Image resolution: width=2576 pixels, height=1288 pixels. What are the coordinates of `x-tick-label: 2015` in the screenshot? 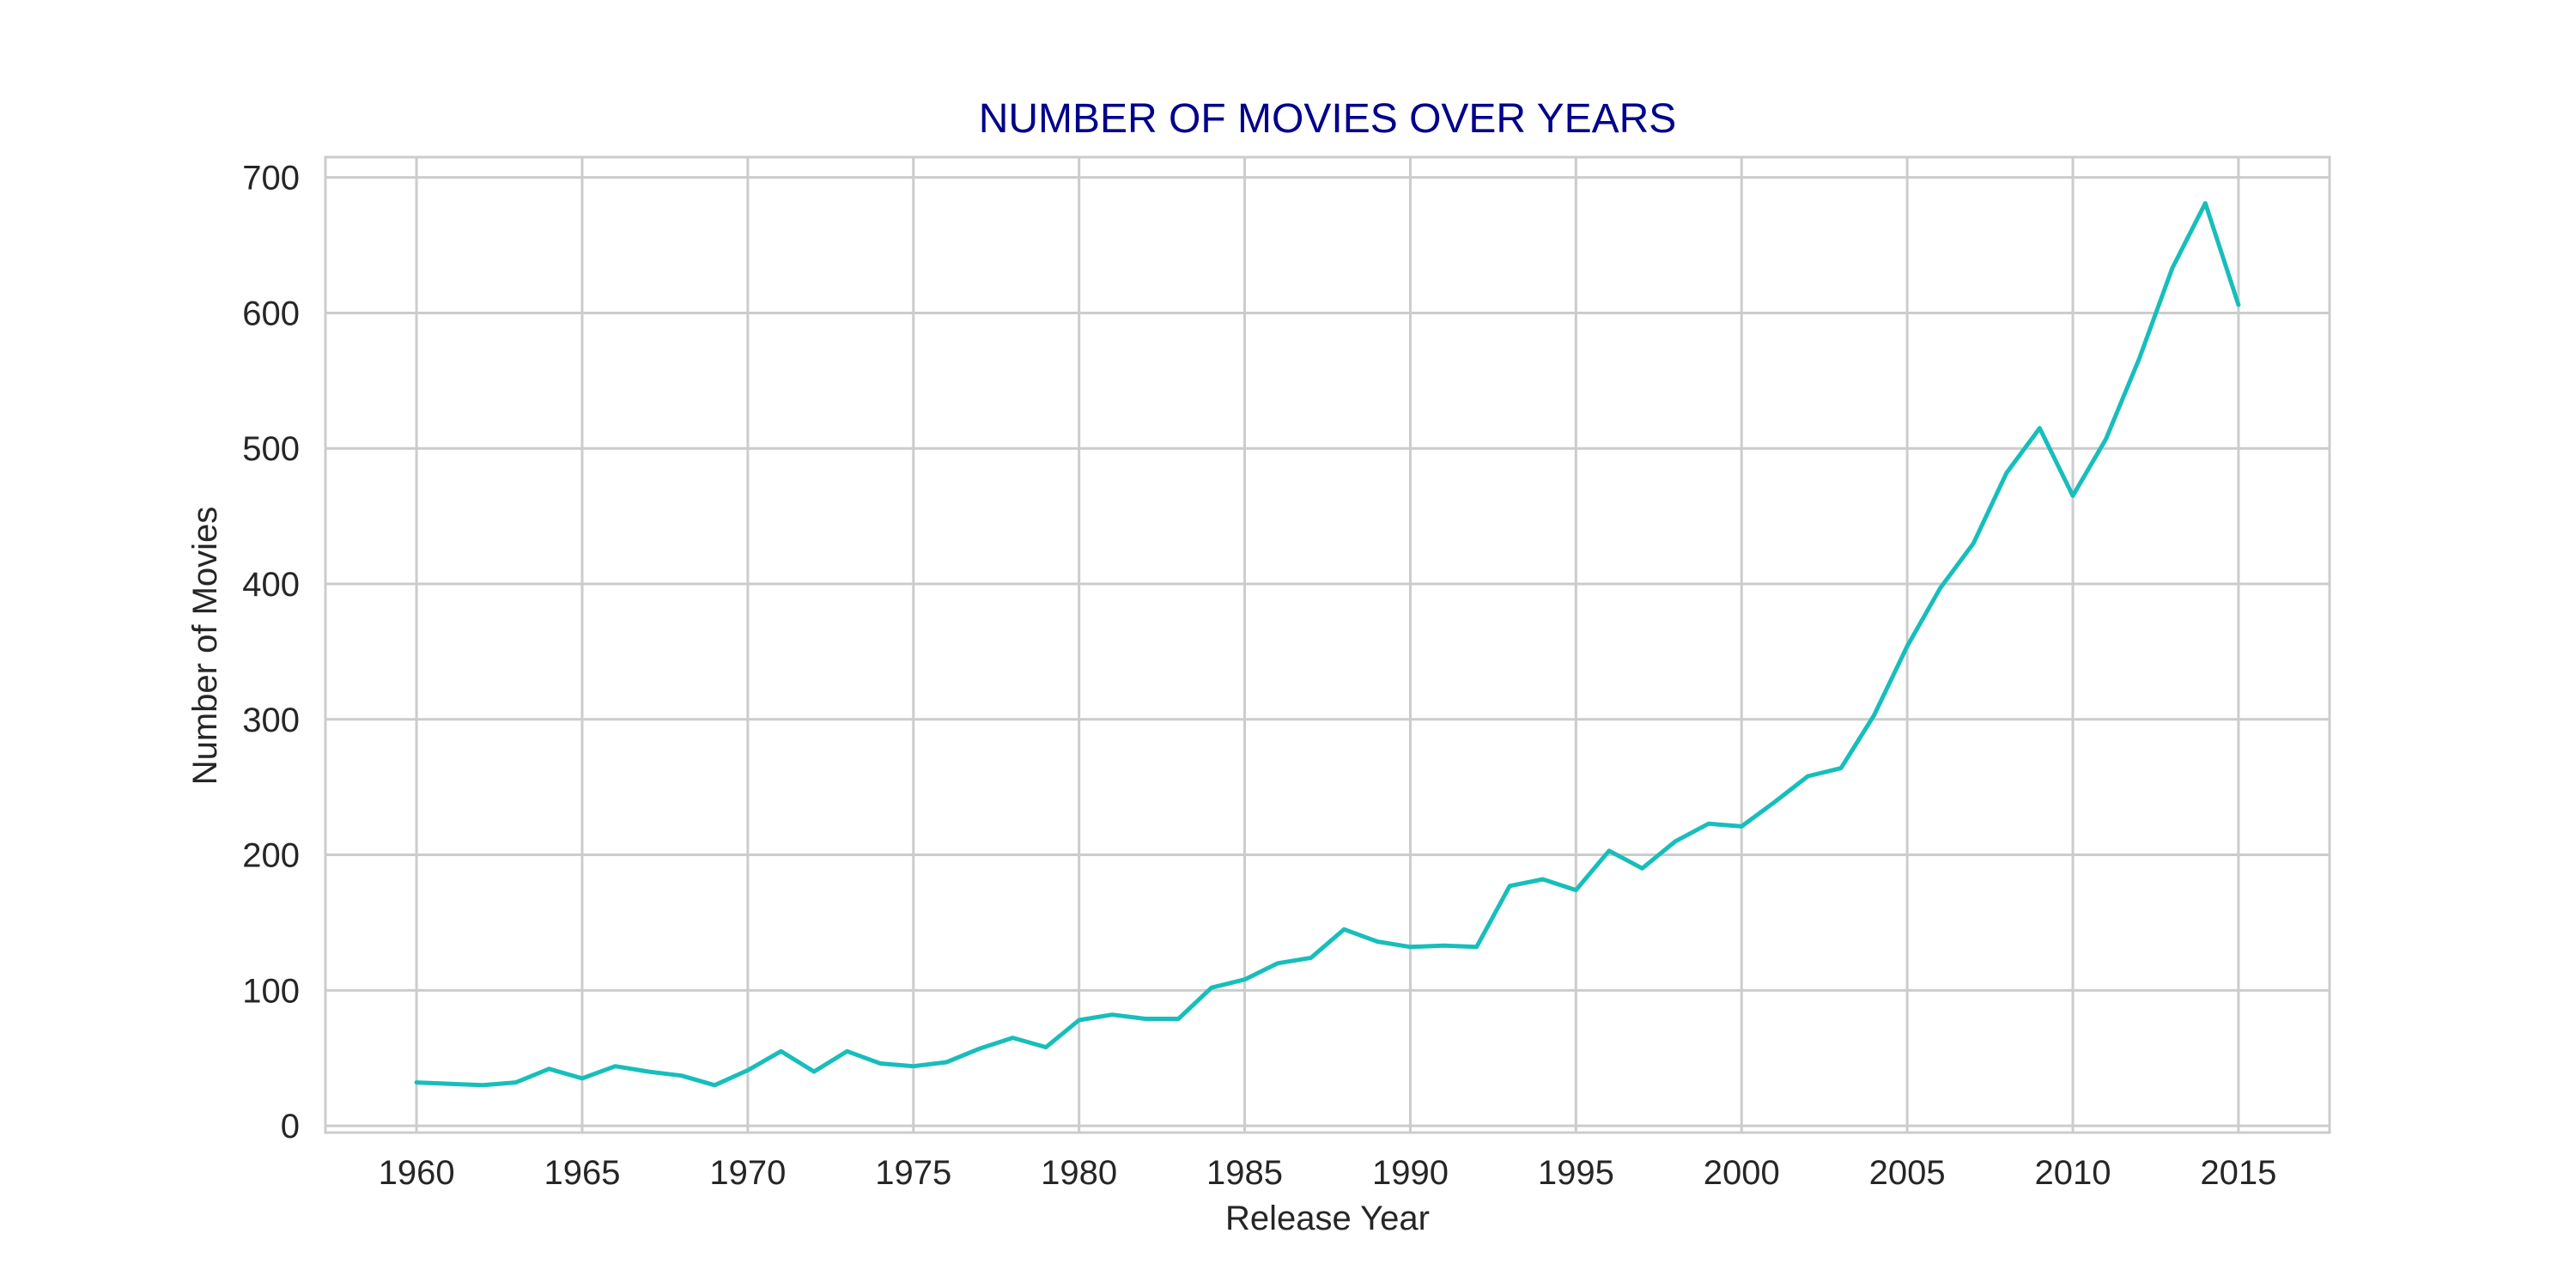 It's located at (2238, 1173).